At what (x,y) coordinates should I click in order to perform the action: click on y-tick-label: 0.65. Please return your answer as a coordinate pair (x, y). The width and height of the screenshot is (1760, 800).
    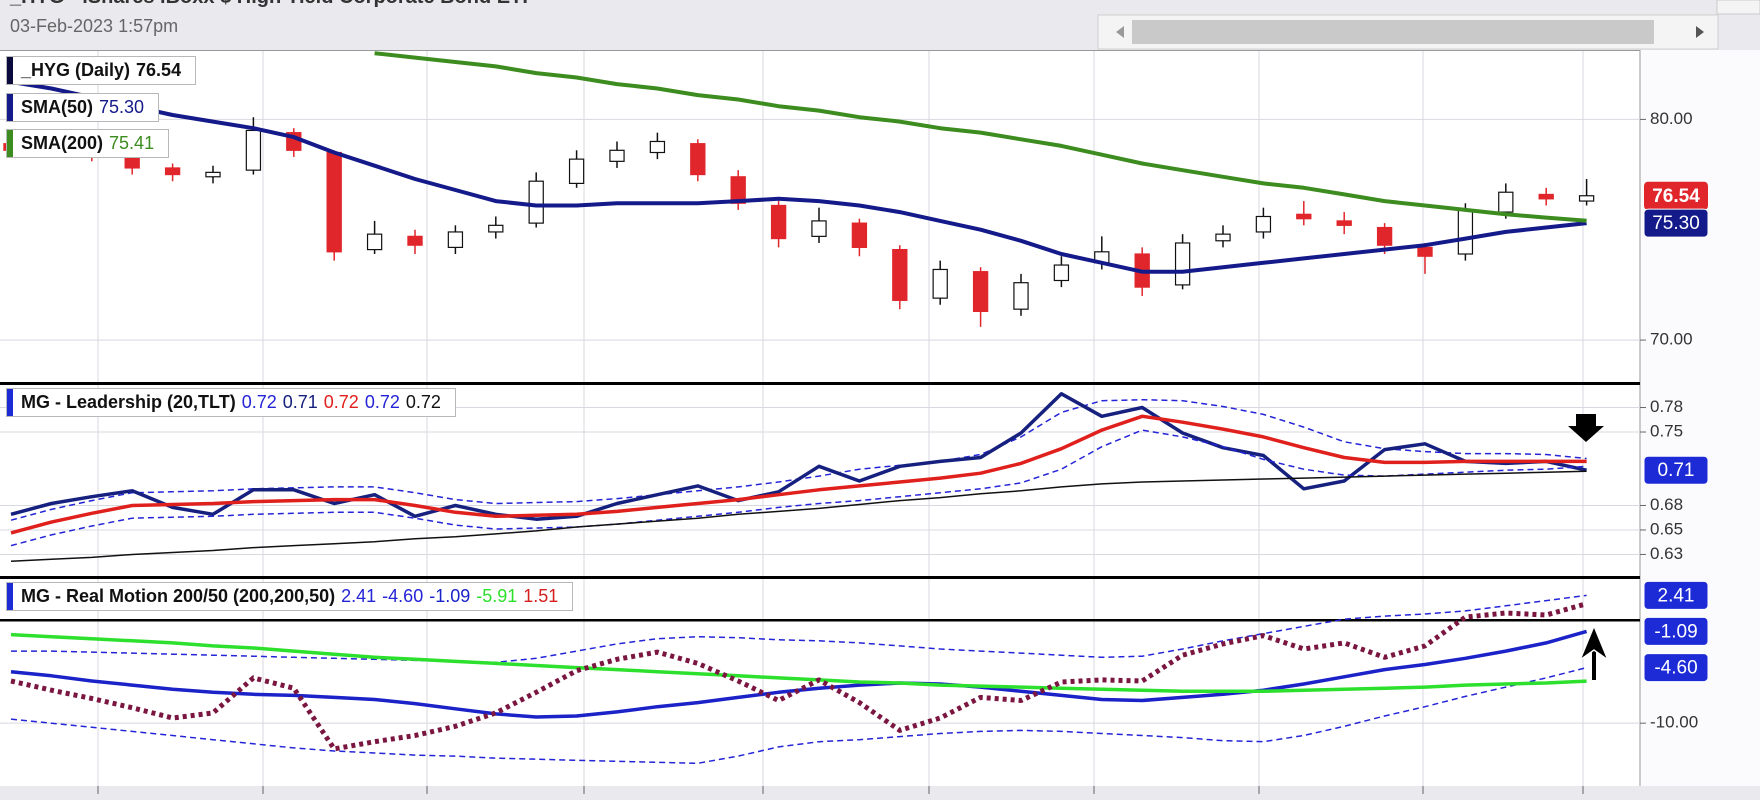
    Looking at the image, I should click on (1666, 528).